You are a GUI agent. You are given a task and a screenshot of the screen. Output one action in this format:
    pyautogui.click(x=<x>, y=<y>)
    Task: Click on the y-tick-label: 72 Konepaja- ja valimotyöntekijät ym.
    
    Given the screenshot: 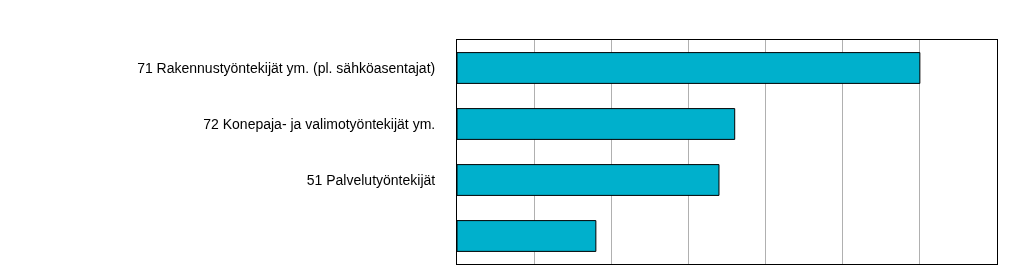 What is the action you would take?
    pyautogui.click(x=319, y=123)
    